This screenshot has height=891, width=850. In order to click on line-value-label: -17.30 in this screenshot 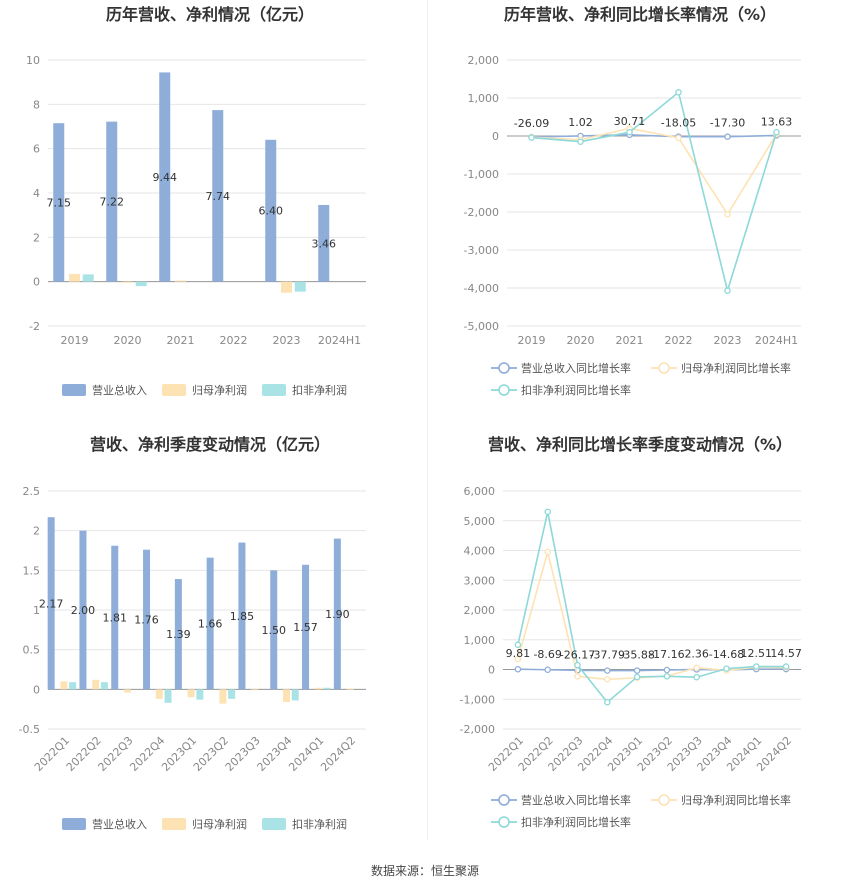, I will do `click(727, 123)`.